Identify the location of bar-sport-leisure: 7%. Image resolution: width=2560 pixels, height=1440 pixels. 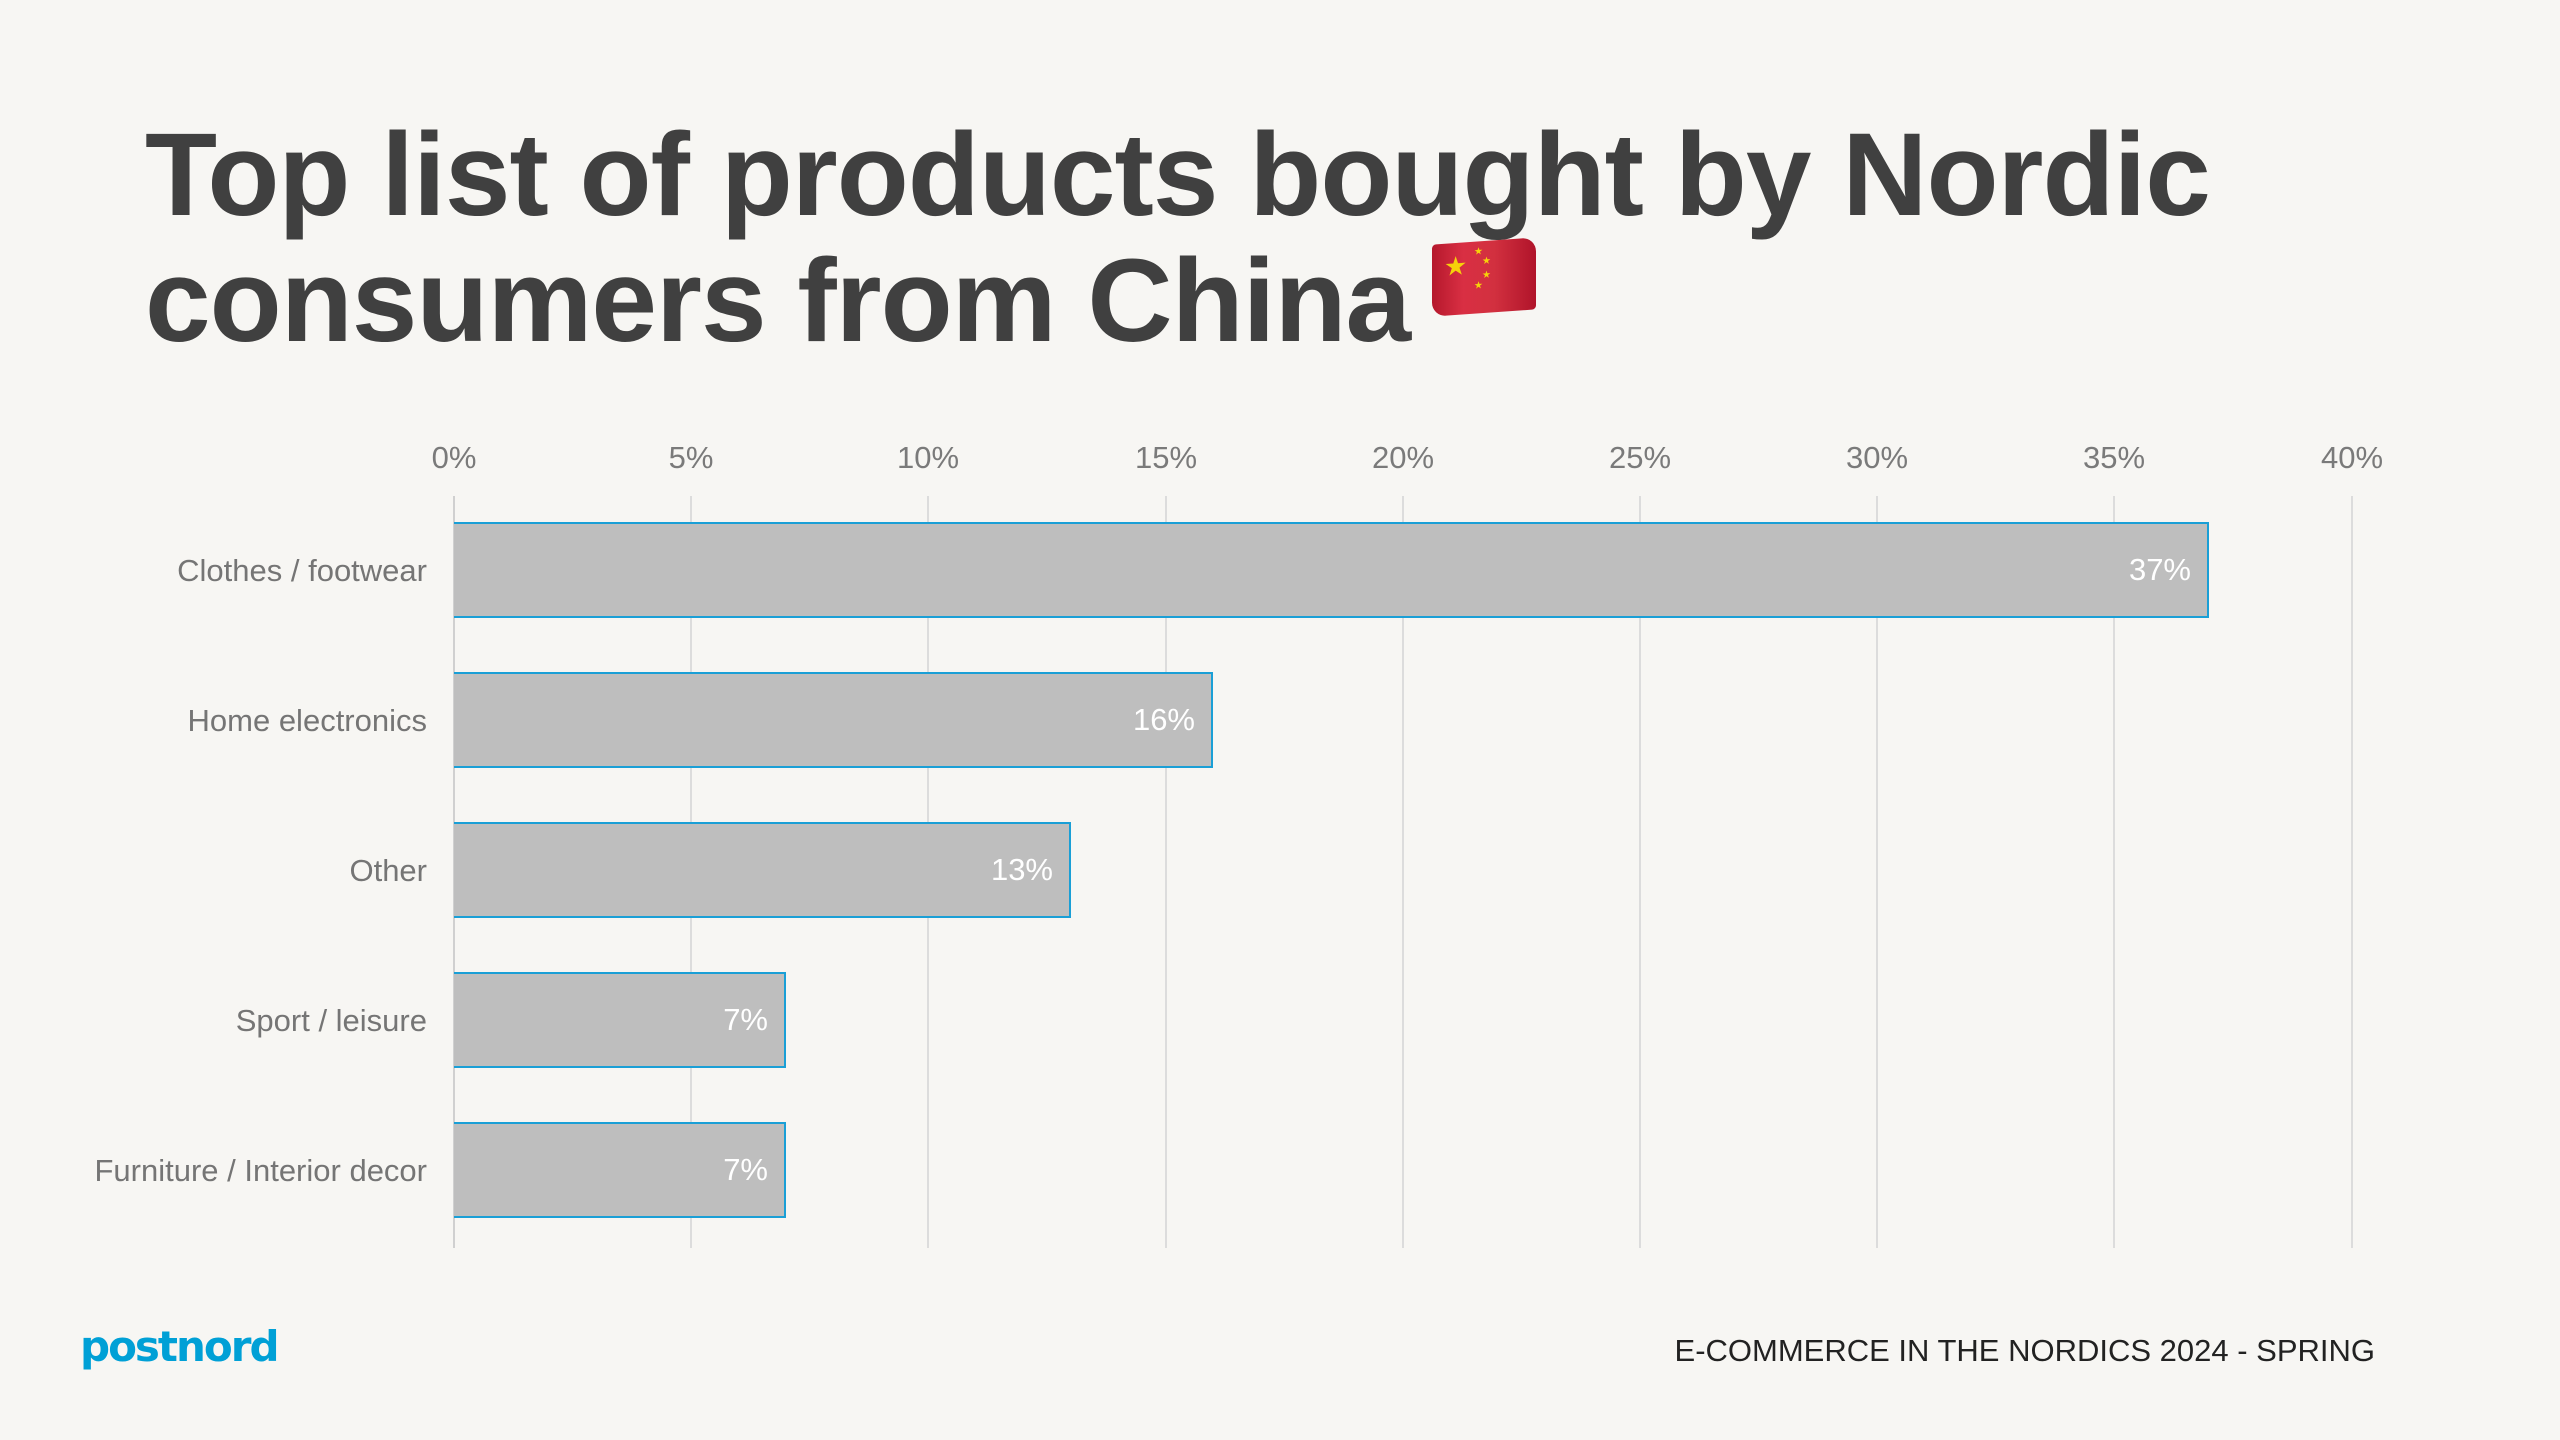
(620, 1020).